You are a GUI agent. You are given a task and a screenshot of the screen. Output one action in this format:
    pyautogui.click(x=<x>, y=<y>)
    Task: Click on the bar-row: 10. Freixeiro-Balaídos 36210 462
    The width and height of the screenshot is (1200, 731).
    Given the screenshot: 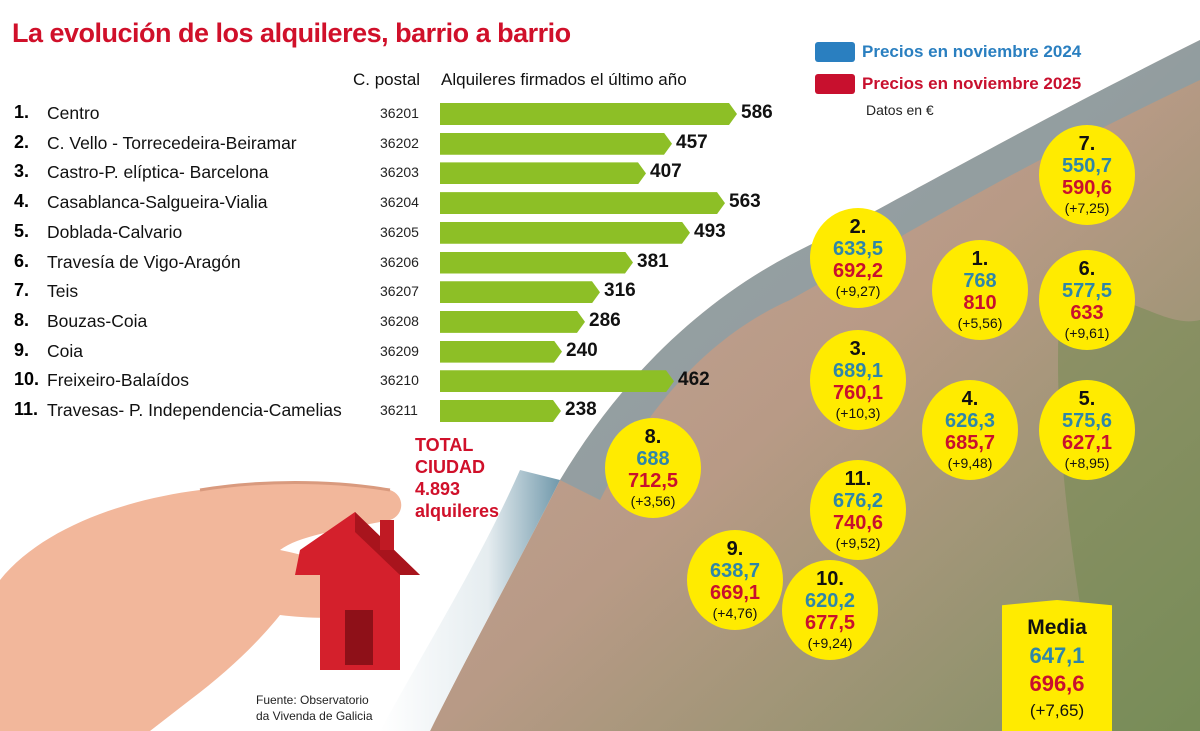 What is the action you would take?
    pyautogui.click(x=400, y=381)
    